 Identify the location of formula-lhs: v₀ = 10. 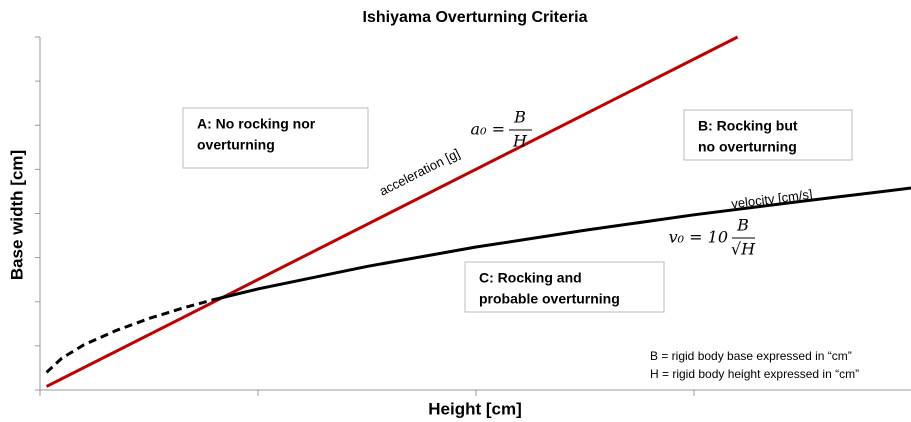
(698, 237).